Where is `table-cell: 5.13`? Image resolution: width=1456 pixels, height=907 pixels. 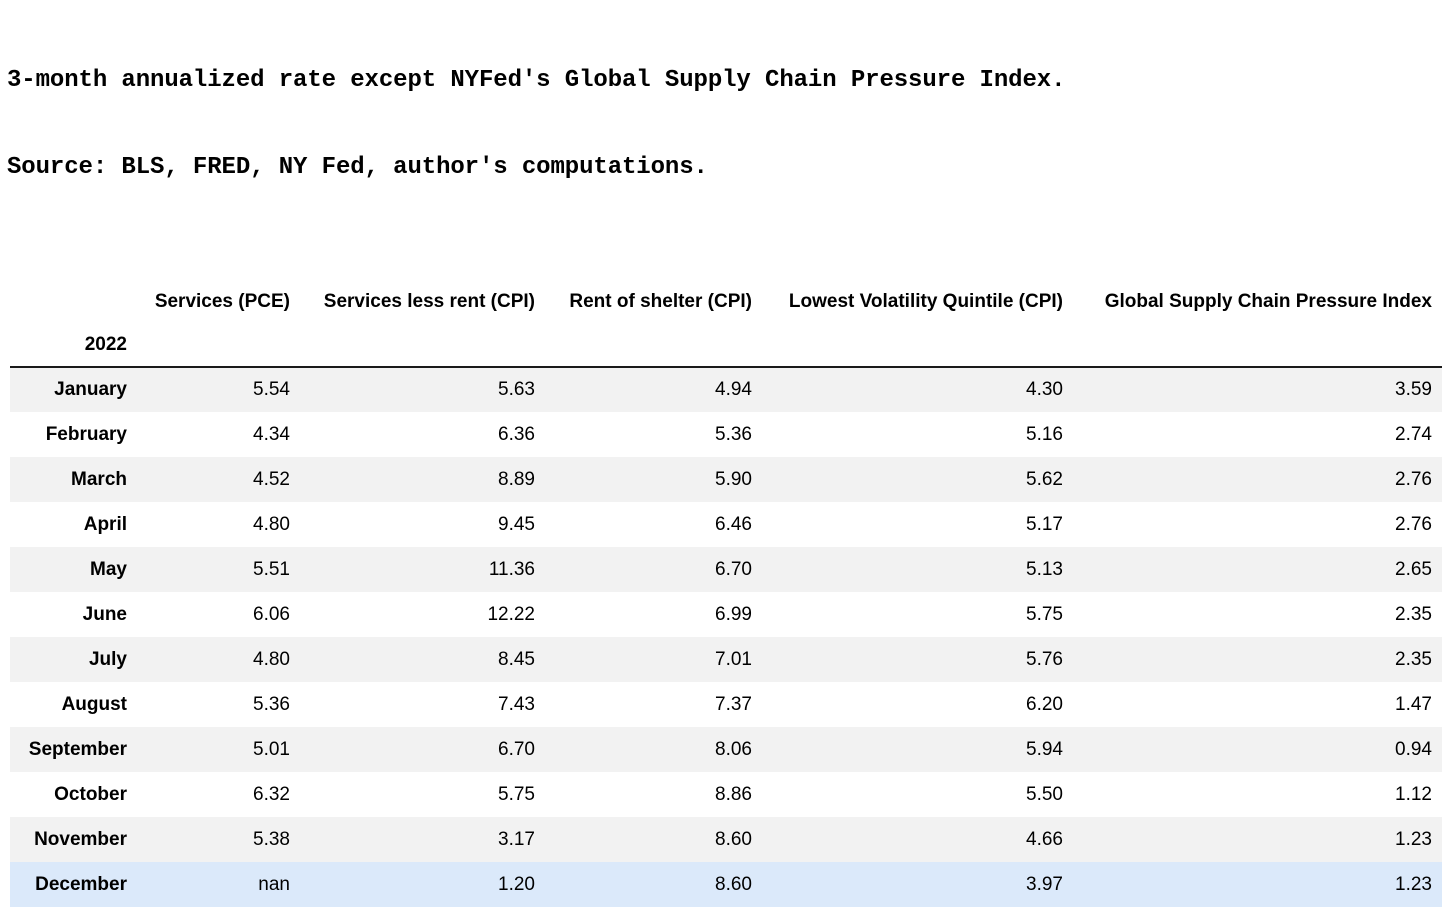 table-cell: 5.13 is located at coordinates (1044, 569).